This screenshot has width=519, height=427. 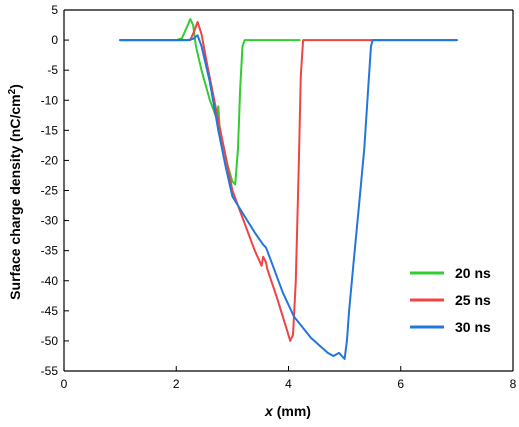 What do you see at coordinates (50, 160) in the screenshot?
I see `y-tick-label: -20` at bounding box center [50, 160].